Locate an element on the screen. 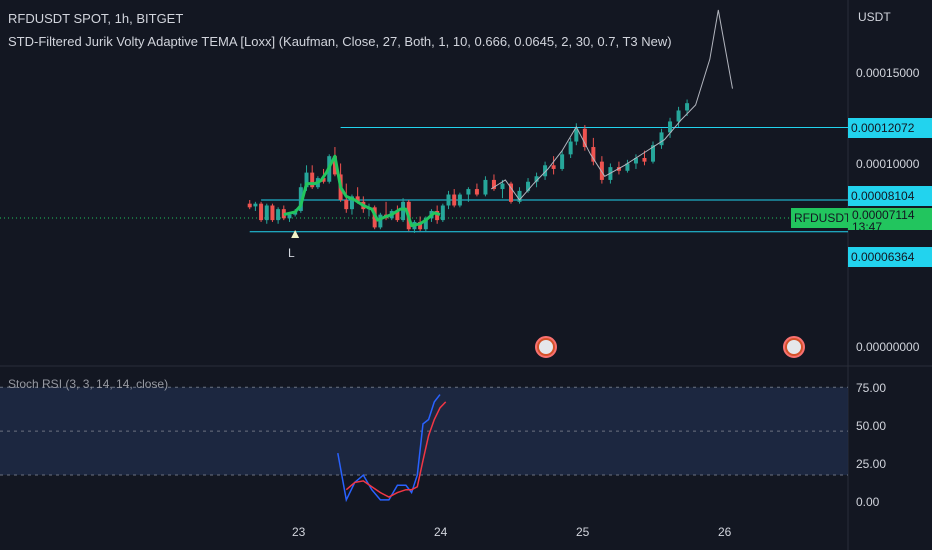  price-tick: 0.00000000 is located at coordinates (888, 347).